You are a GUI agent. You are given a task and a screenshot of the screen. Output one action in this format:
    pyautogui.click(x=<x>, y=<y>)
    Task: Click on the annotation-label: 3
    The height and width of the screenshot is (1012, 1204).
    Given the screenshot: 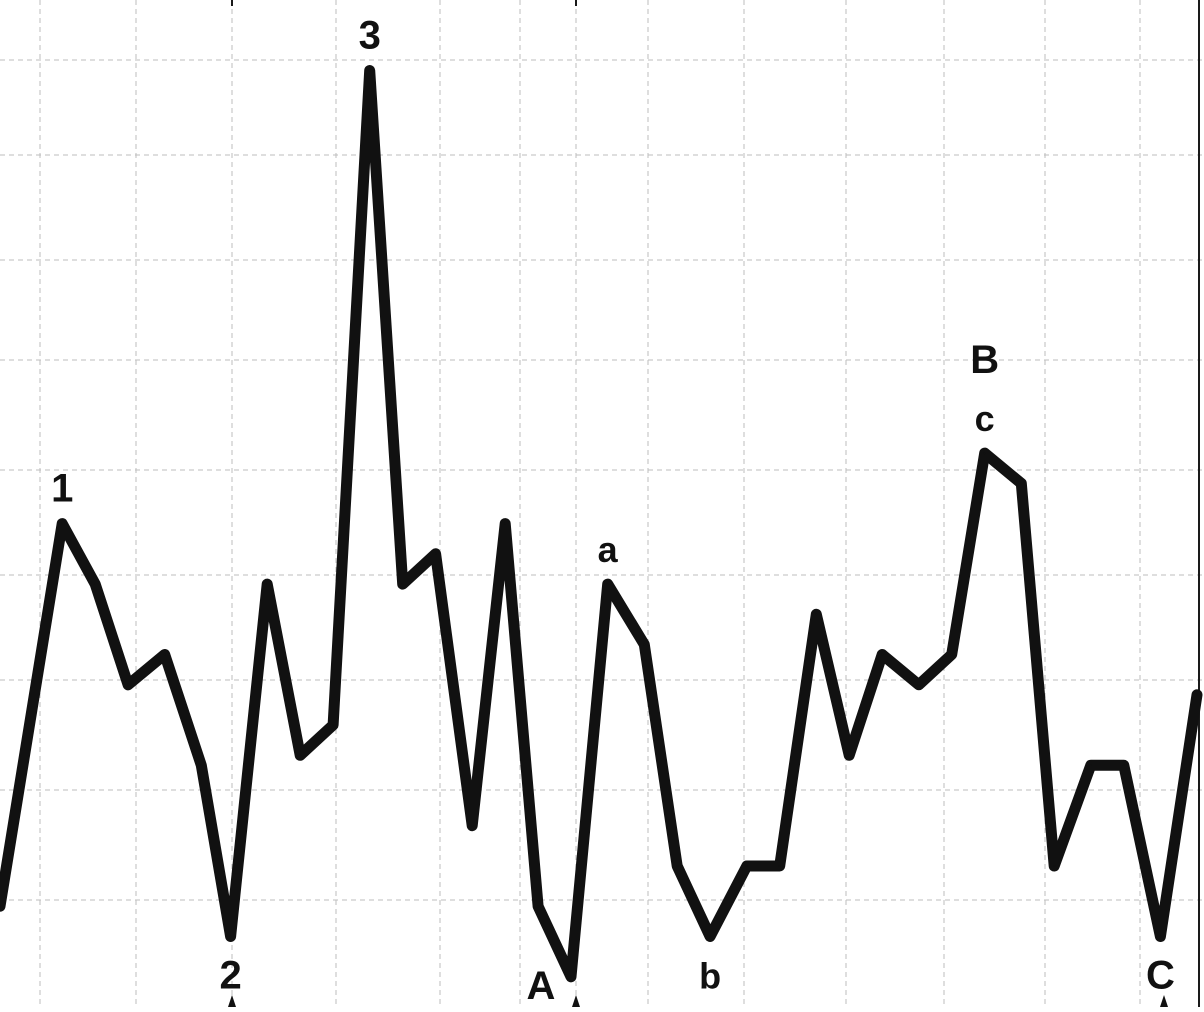 What is the action you would take?
    pyautogui.click(x=370, y=36)
    